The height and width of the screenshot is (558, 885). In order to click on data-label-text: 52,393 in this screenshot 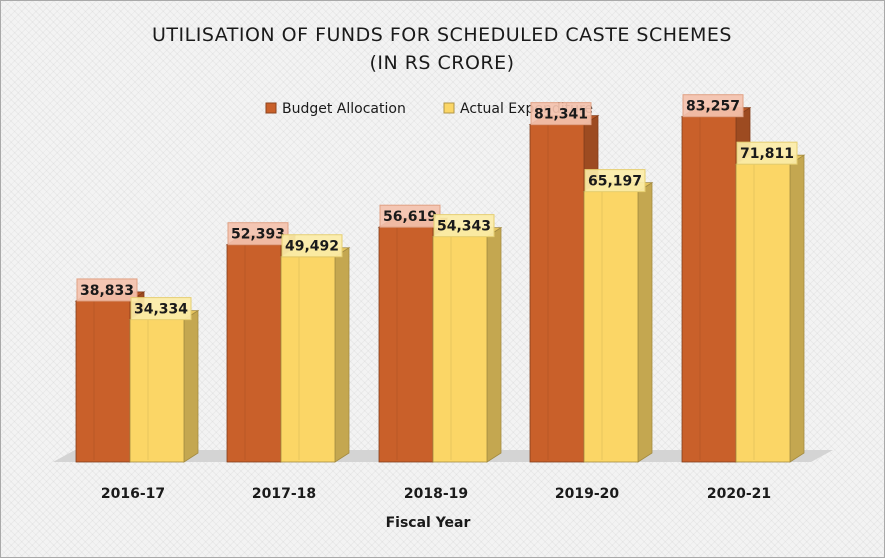, I will do `click(258, 235)`.